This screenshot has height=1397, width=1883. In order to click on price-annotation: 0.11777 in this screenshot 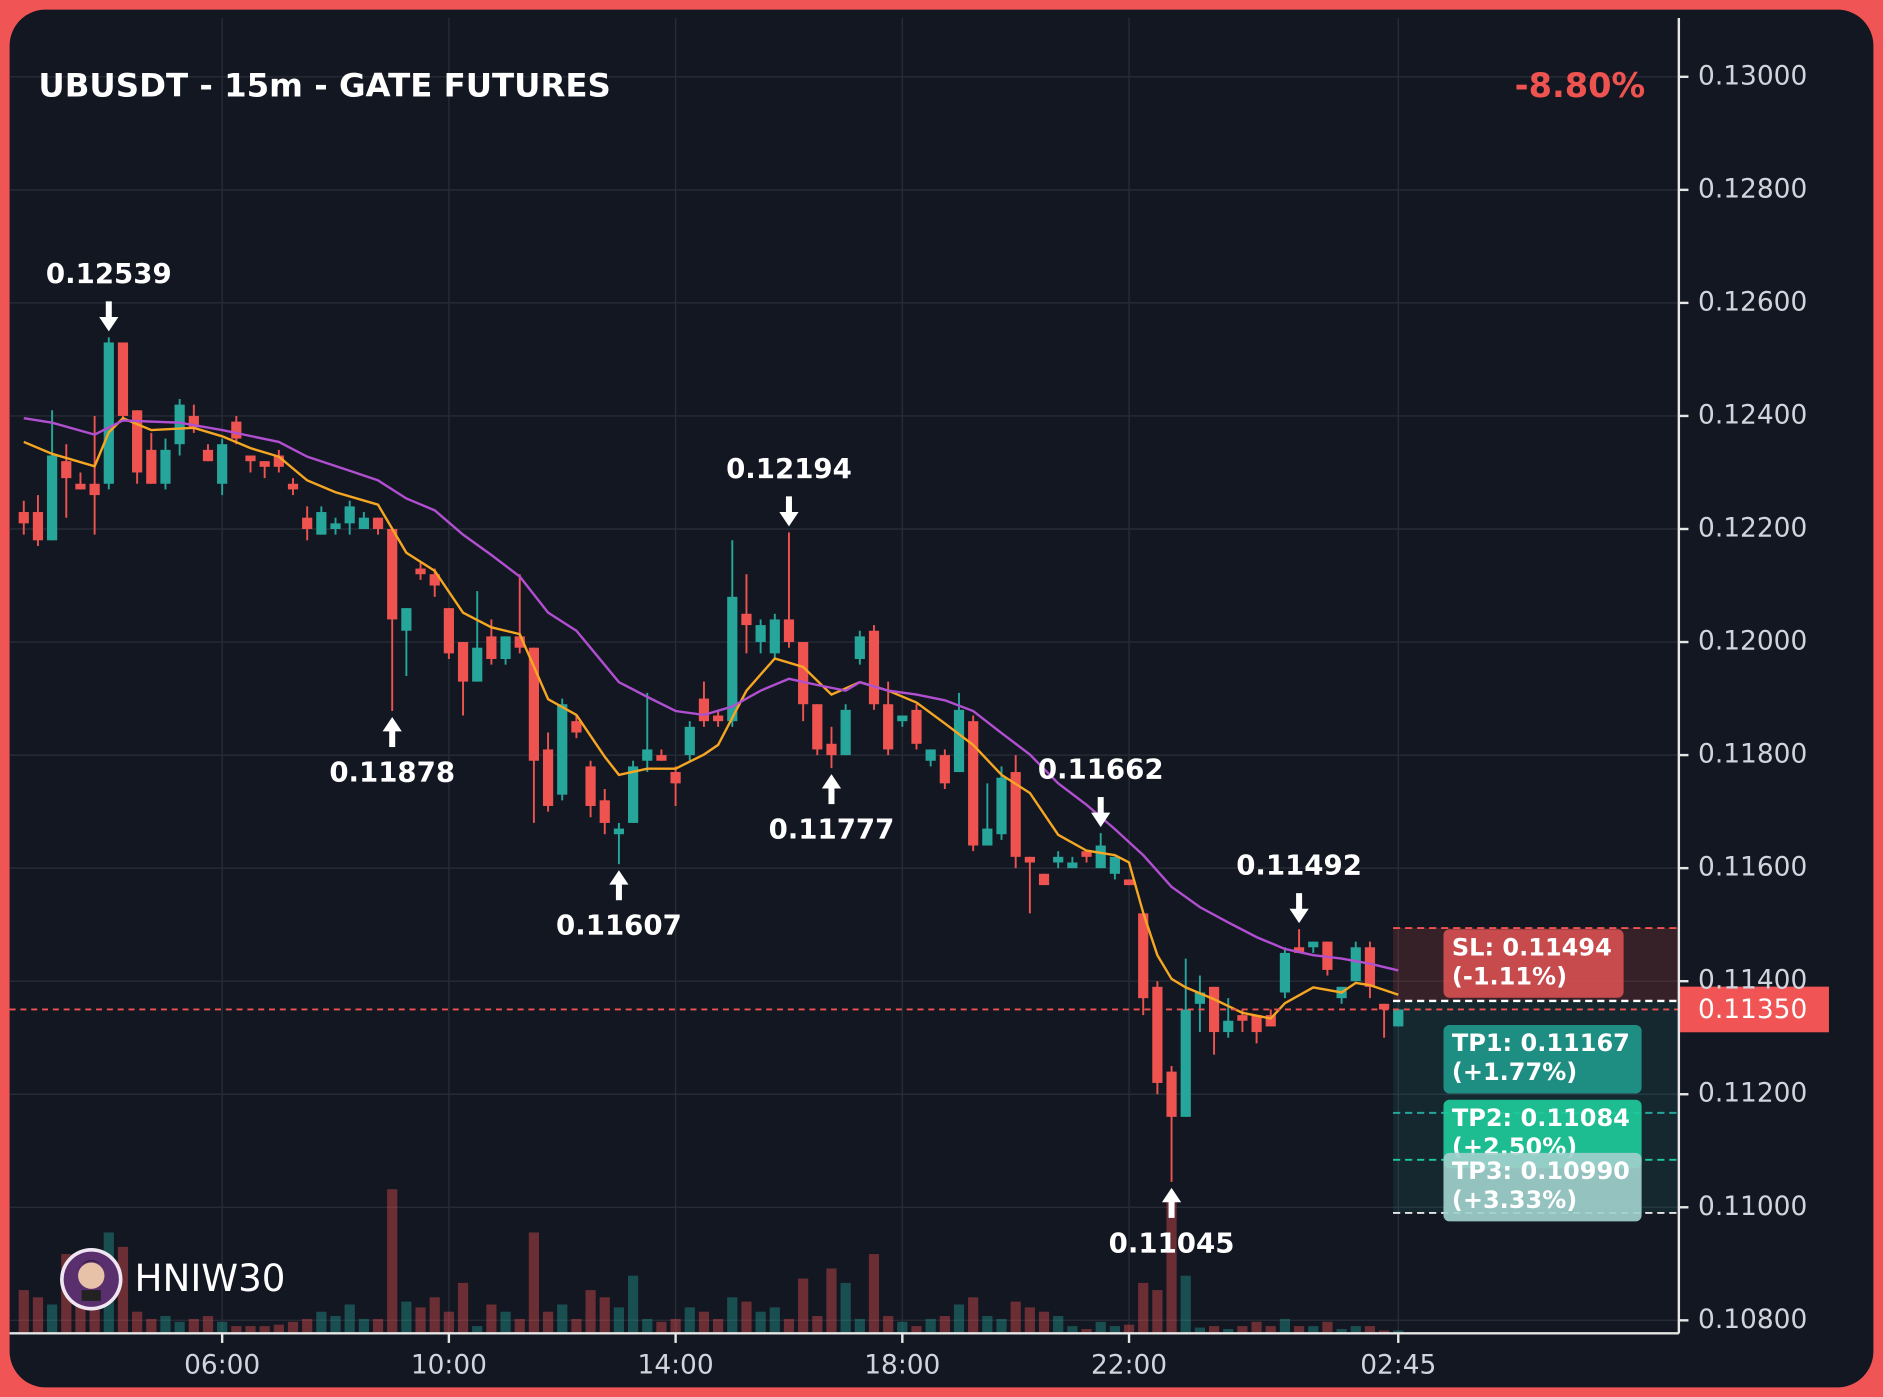, I will do `click(832, 829)`.